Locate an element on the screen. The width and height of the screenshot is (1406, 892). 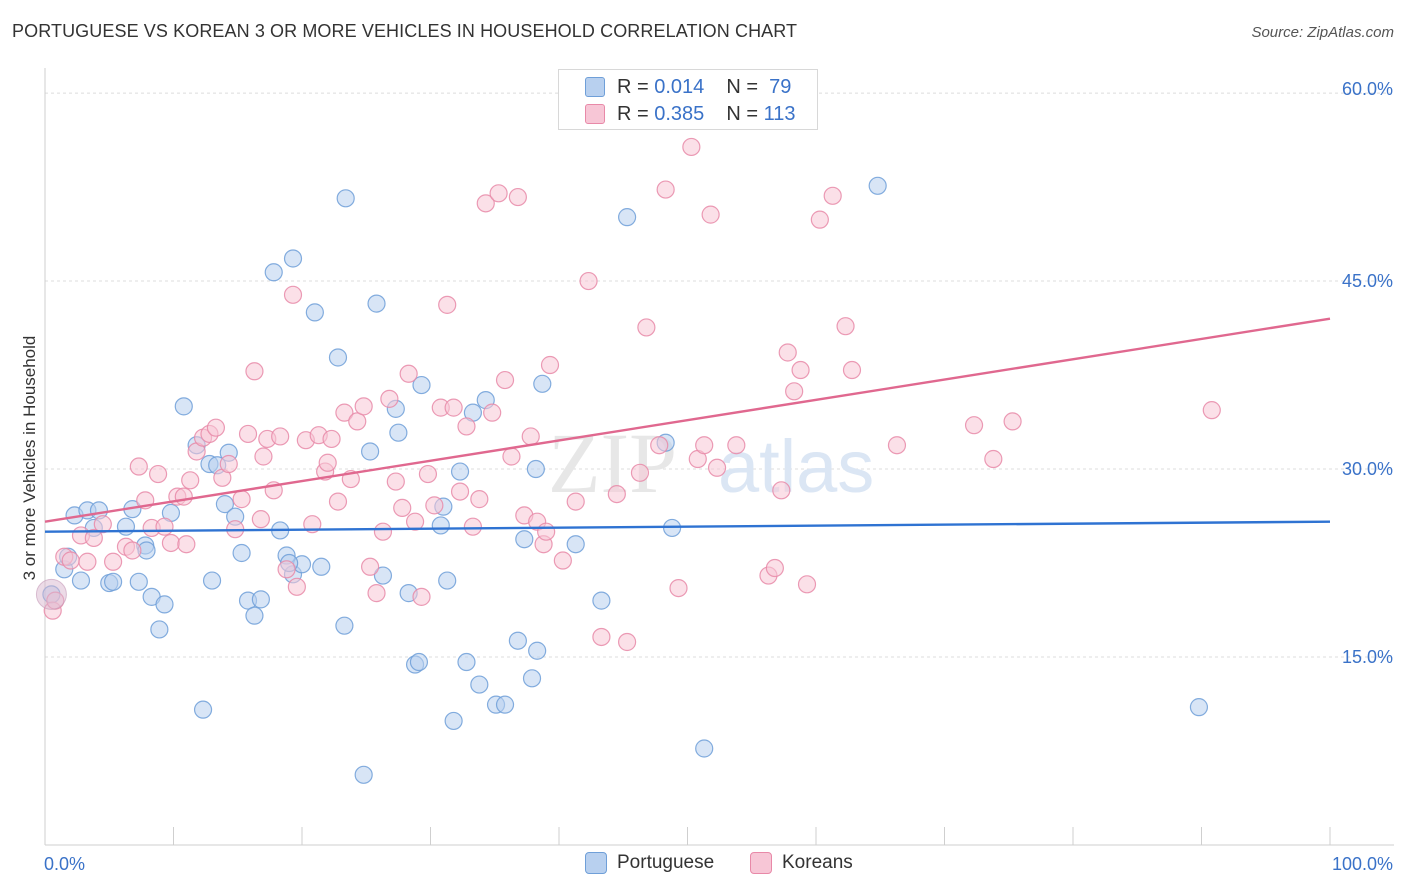
korean-point-cluster is located at coordinates (51, 594).